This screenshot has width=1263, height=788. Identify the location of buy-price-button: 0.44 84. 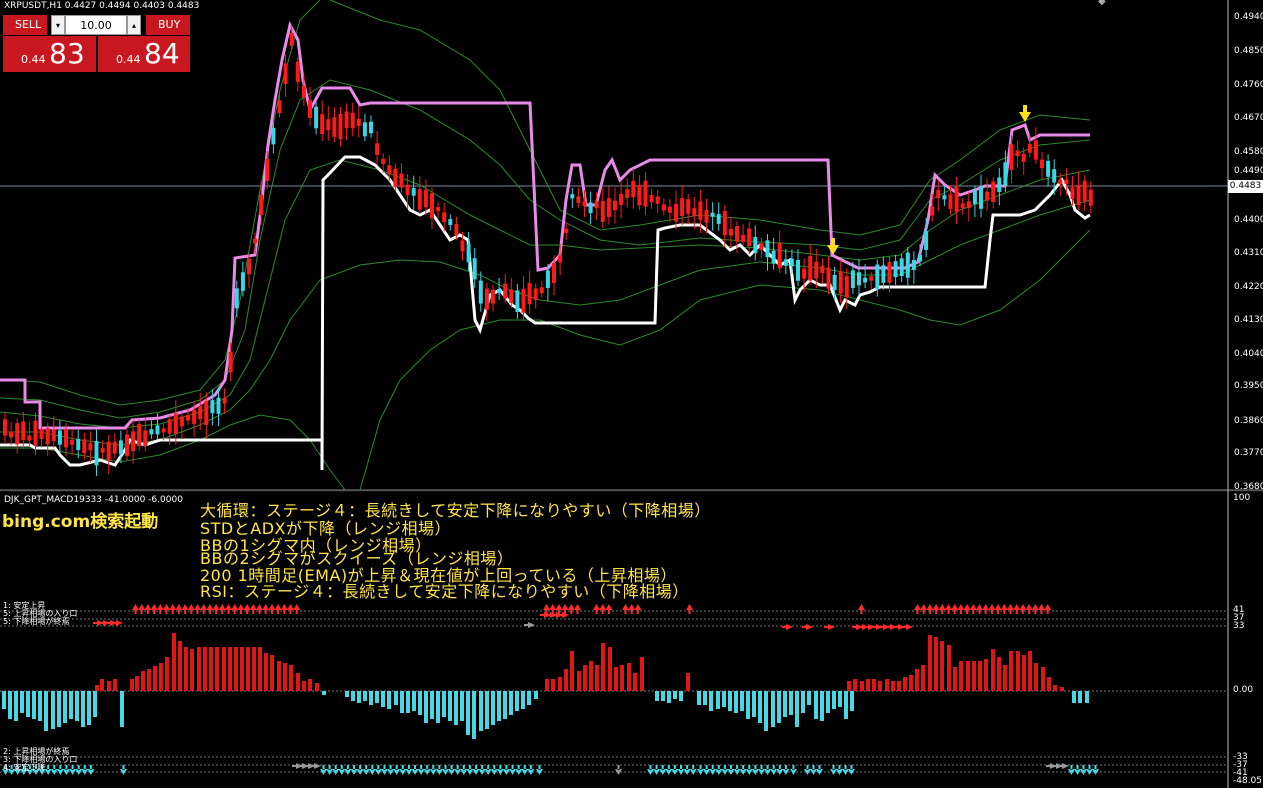
(144, 54).